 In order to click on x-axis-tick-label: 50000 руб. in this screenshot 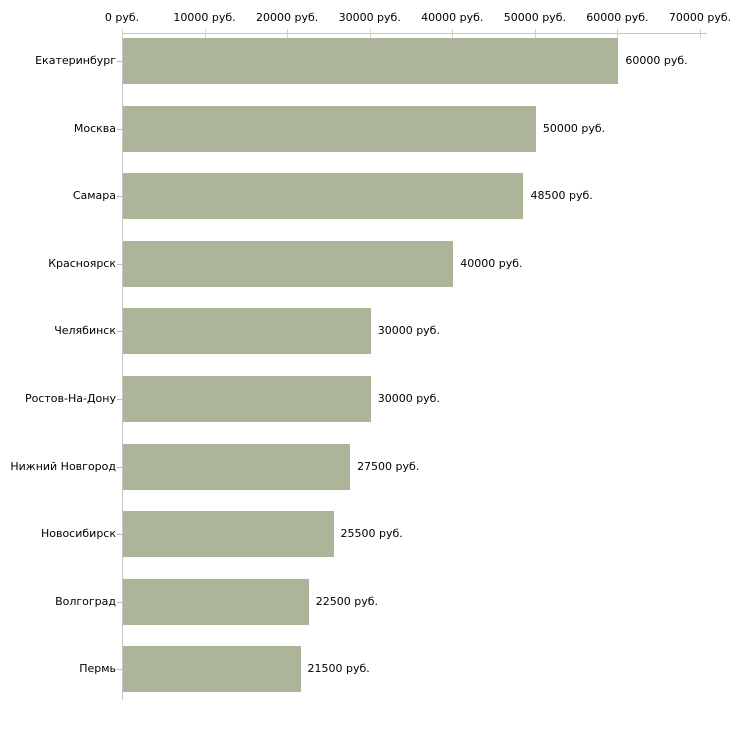, I will do `click(534, 17)`.